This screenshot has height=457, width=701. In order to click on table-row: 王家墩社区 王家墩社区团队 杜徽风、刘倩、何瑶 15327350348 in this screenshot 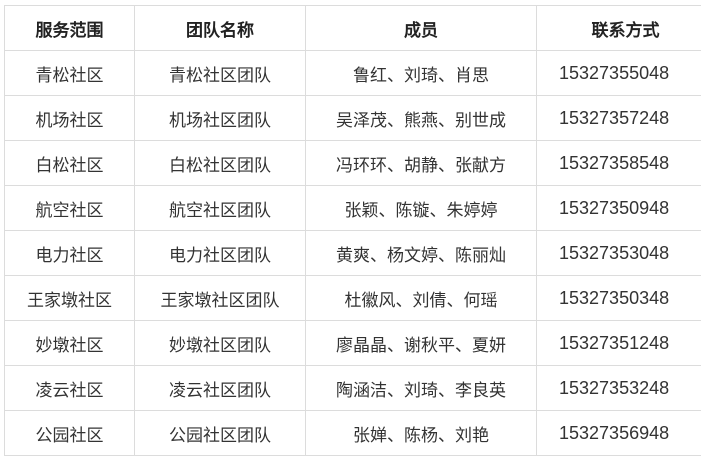, I will do `click(352, 298)`.